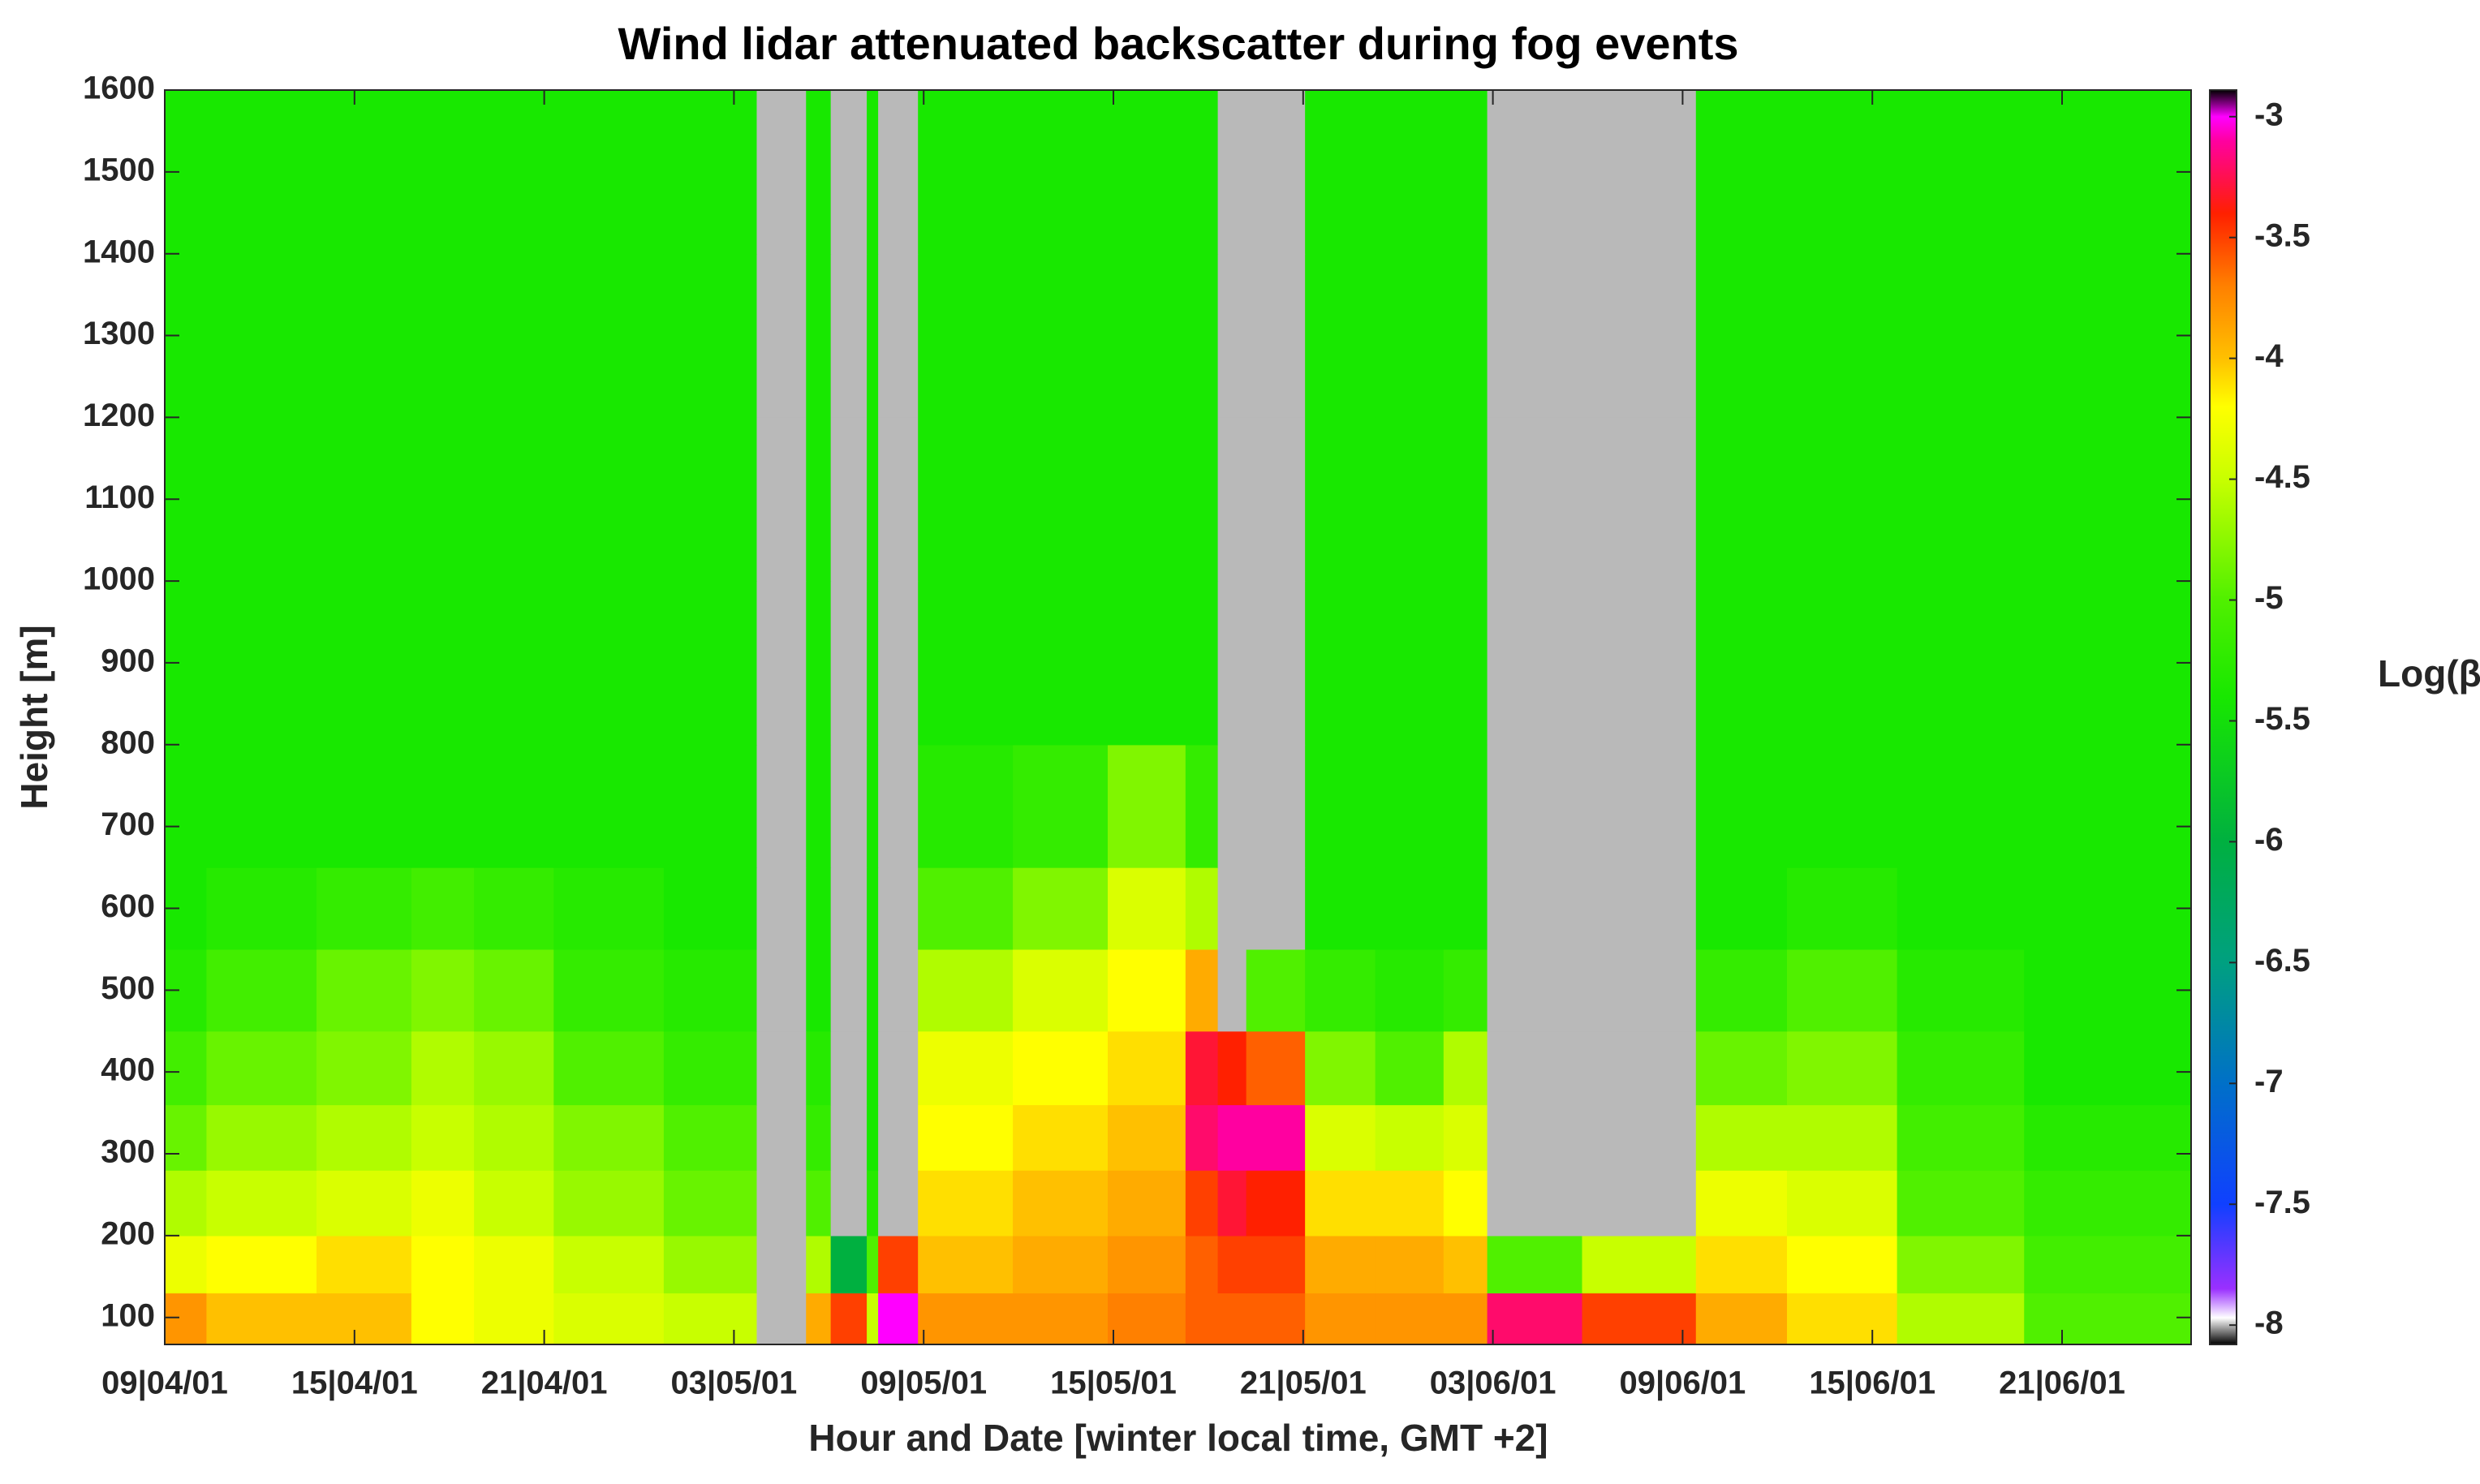 Image resolution: width=2480 pixels, height=1484 pixels. What do you see at coordinates (1872, 1383) in the screenshot?
I see `x-tick-label: 15|06/01` at bounding box center [1872, 1383].